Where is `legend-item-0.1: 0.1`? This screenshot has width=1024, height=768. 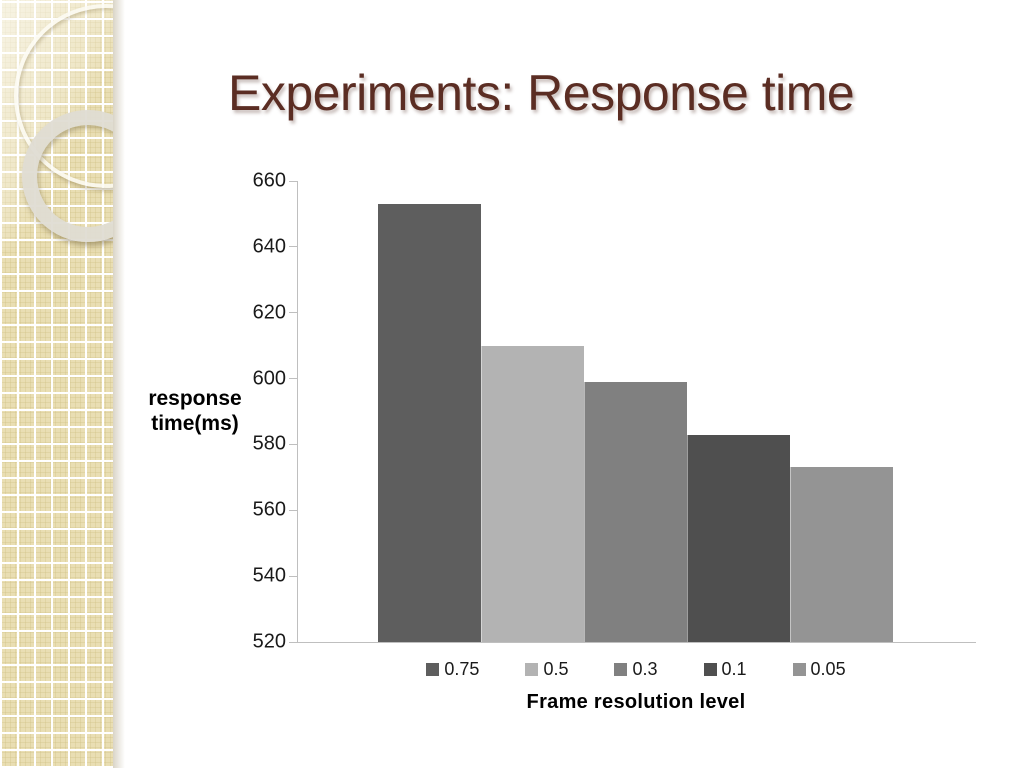 legend-item-0.1: 0.1 is located at coordinates (725, 669).